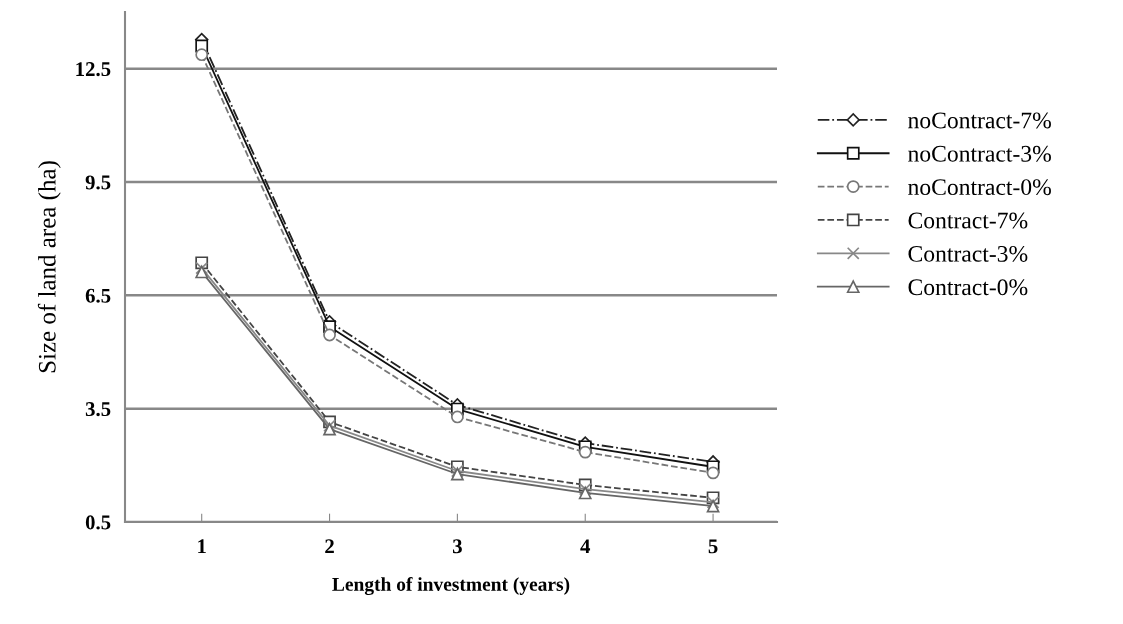 The width and height of the screenshot is (1123, 624). I want to click on legend-label: Contract-3%, so click(968, 253).